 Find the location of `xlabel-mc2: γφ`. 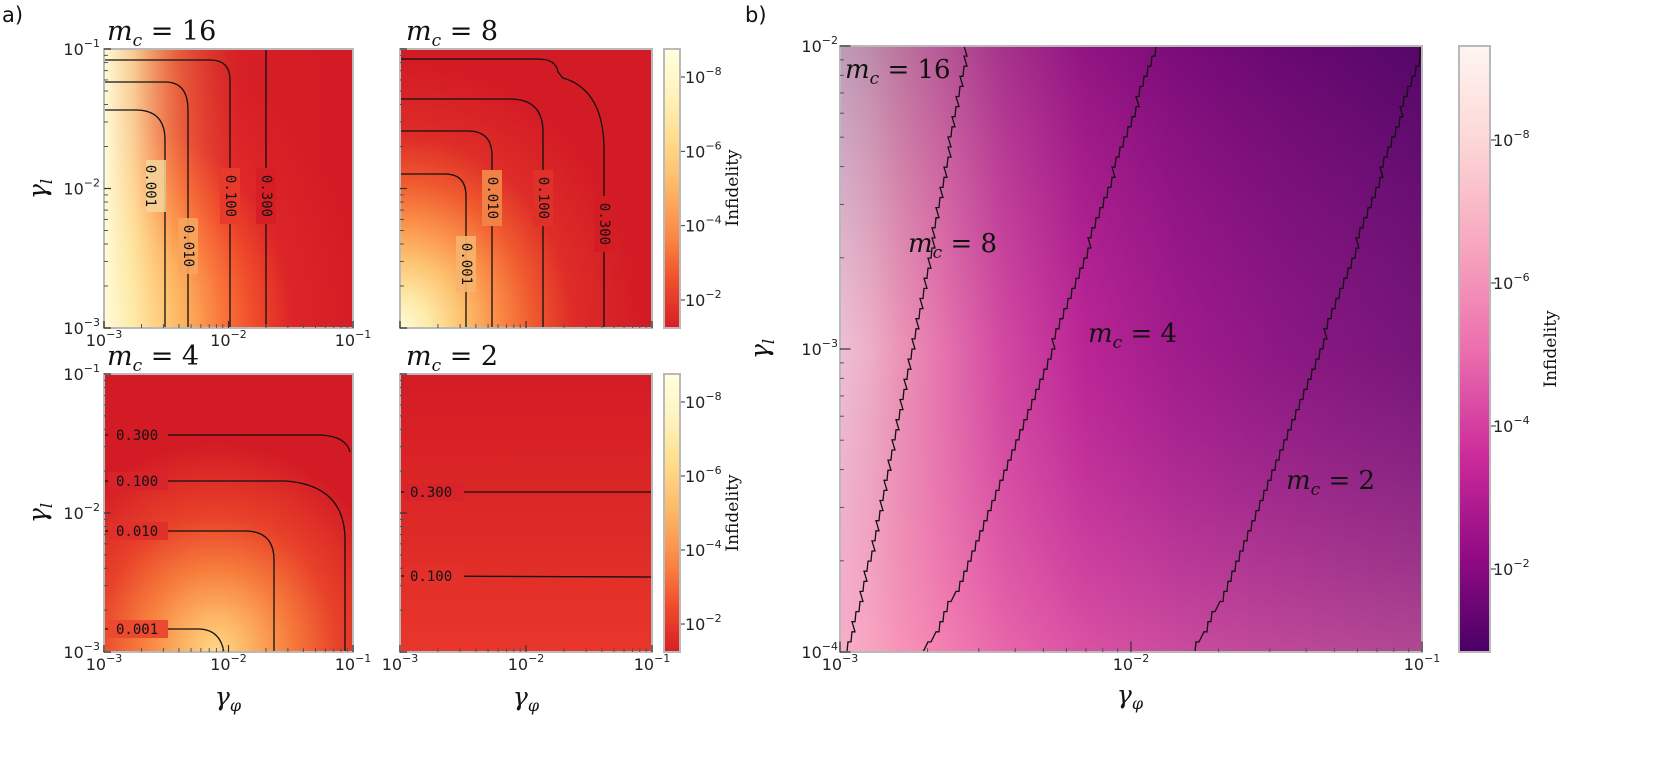

xlabel-mc2: γφ is located at coordinates (526, 698).